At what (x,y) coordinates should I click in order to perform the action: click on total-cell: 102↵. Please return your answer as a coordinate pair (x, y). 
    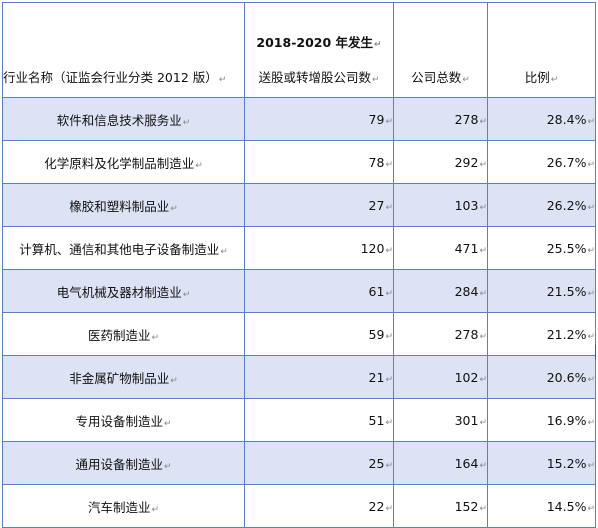
    Looking at the image, I should click on (440, 377).